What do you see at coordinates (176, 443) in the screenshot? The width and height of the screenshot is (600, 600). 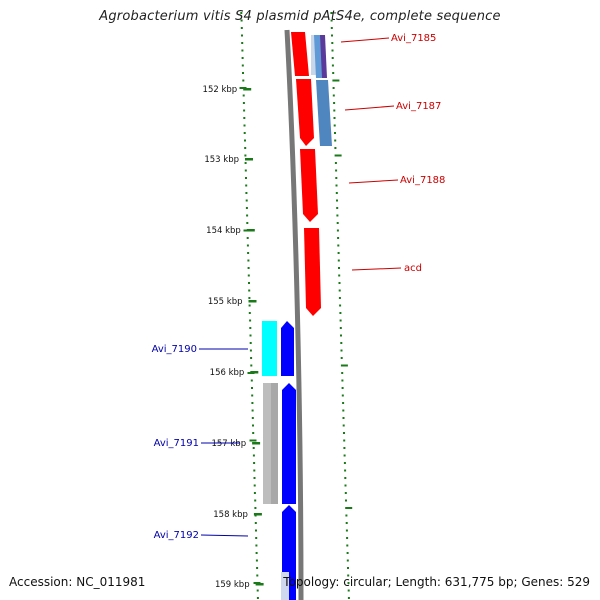 I see `gene-label: Avi_7191` at bounding box center [176, 443].